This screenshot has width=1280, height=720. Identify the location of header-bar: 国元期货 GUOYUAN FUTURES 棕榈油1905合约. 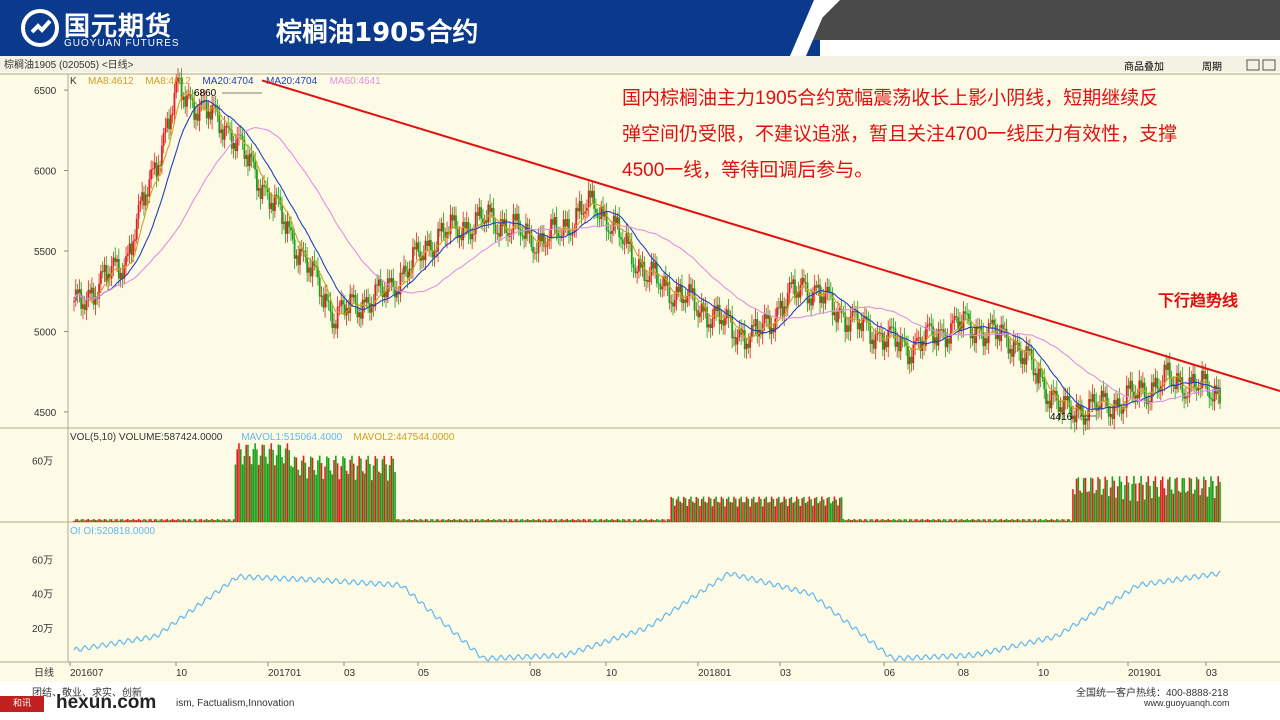
(640, 28).